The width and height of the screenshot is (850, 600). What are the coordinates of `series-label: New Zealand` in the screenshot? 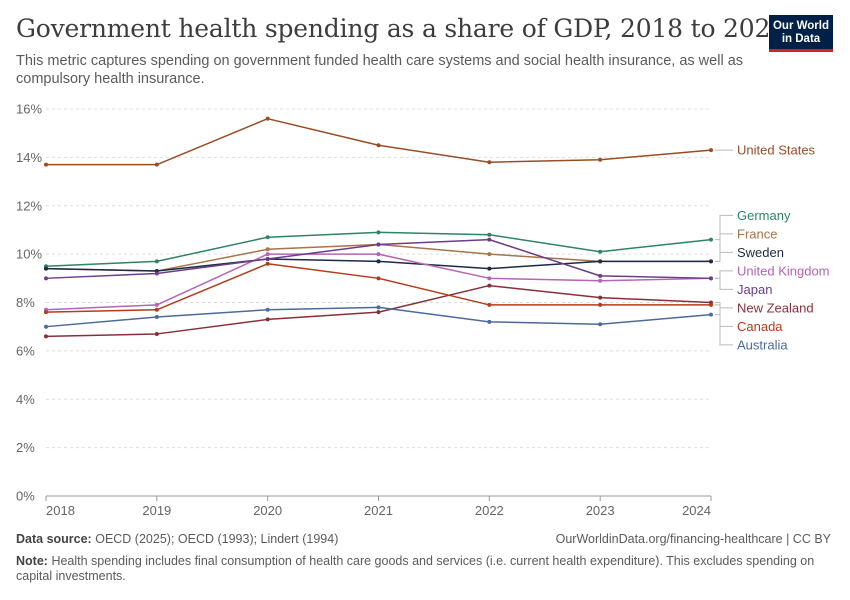 It's located at (775, 307).